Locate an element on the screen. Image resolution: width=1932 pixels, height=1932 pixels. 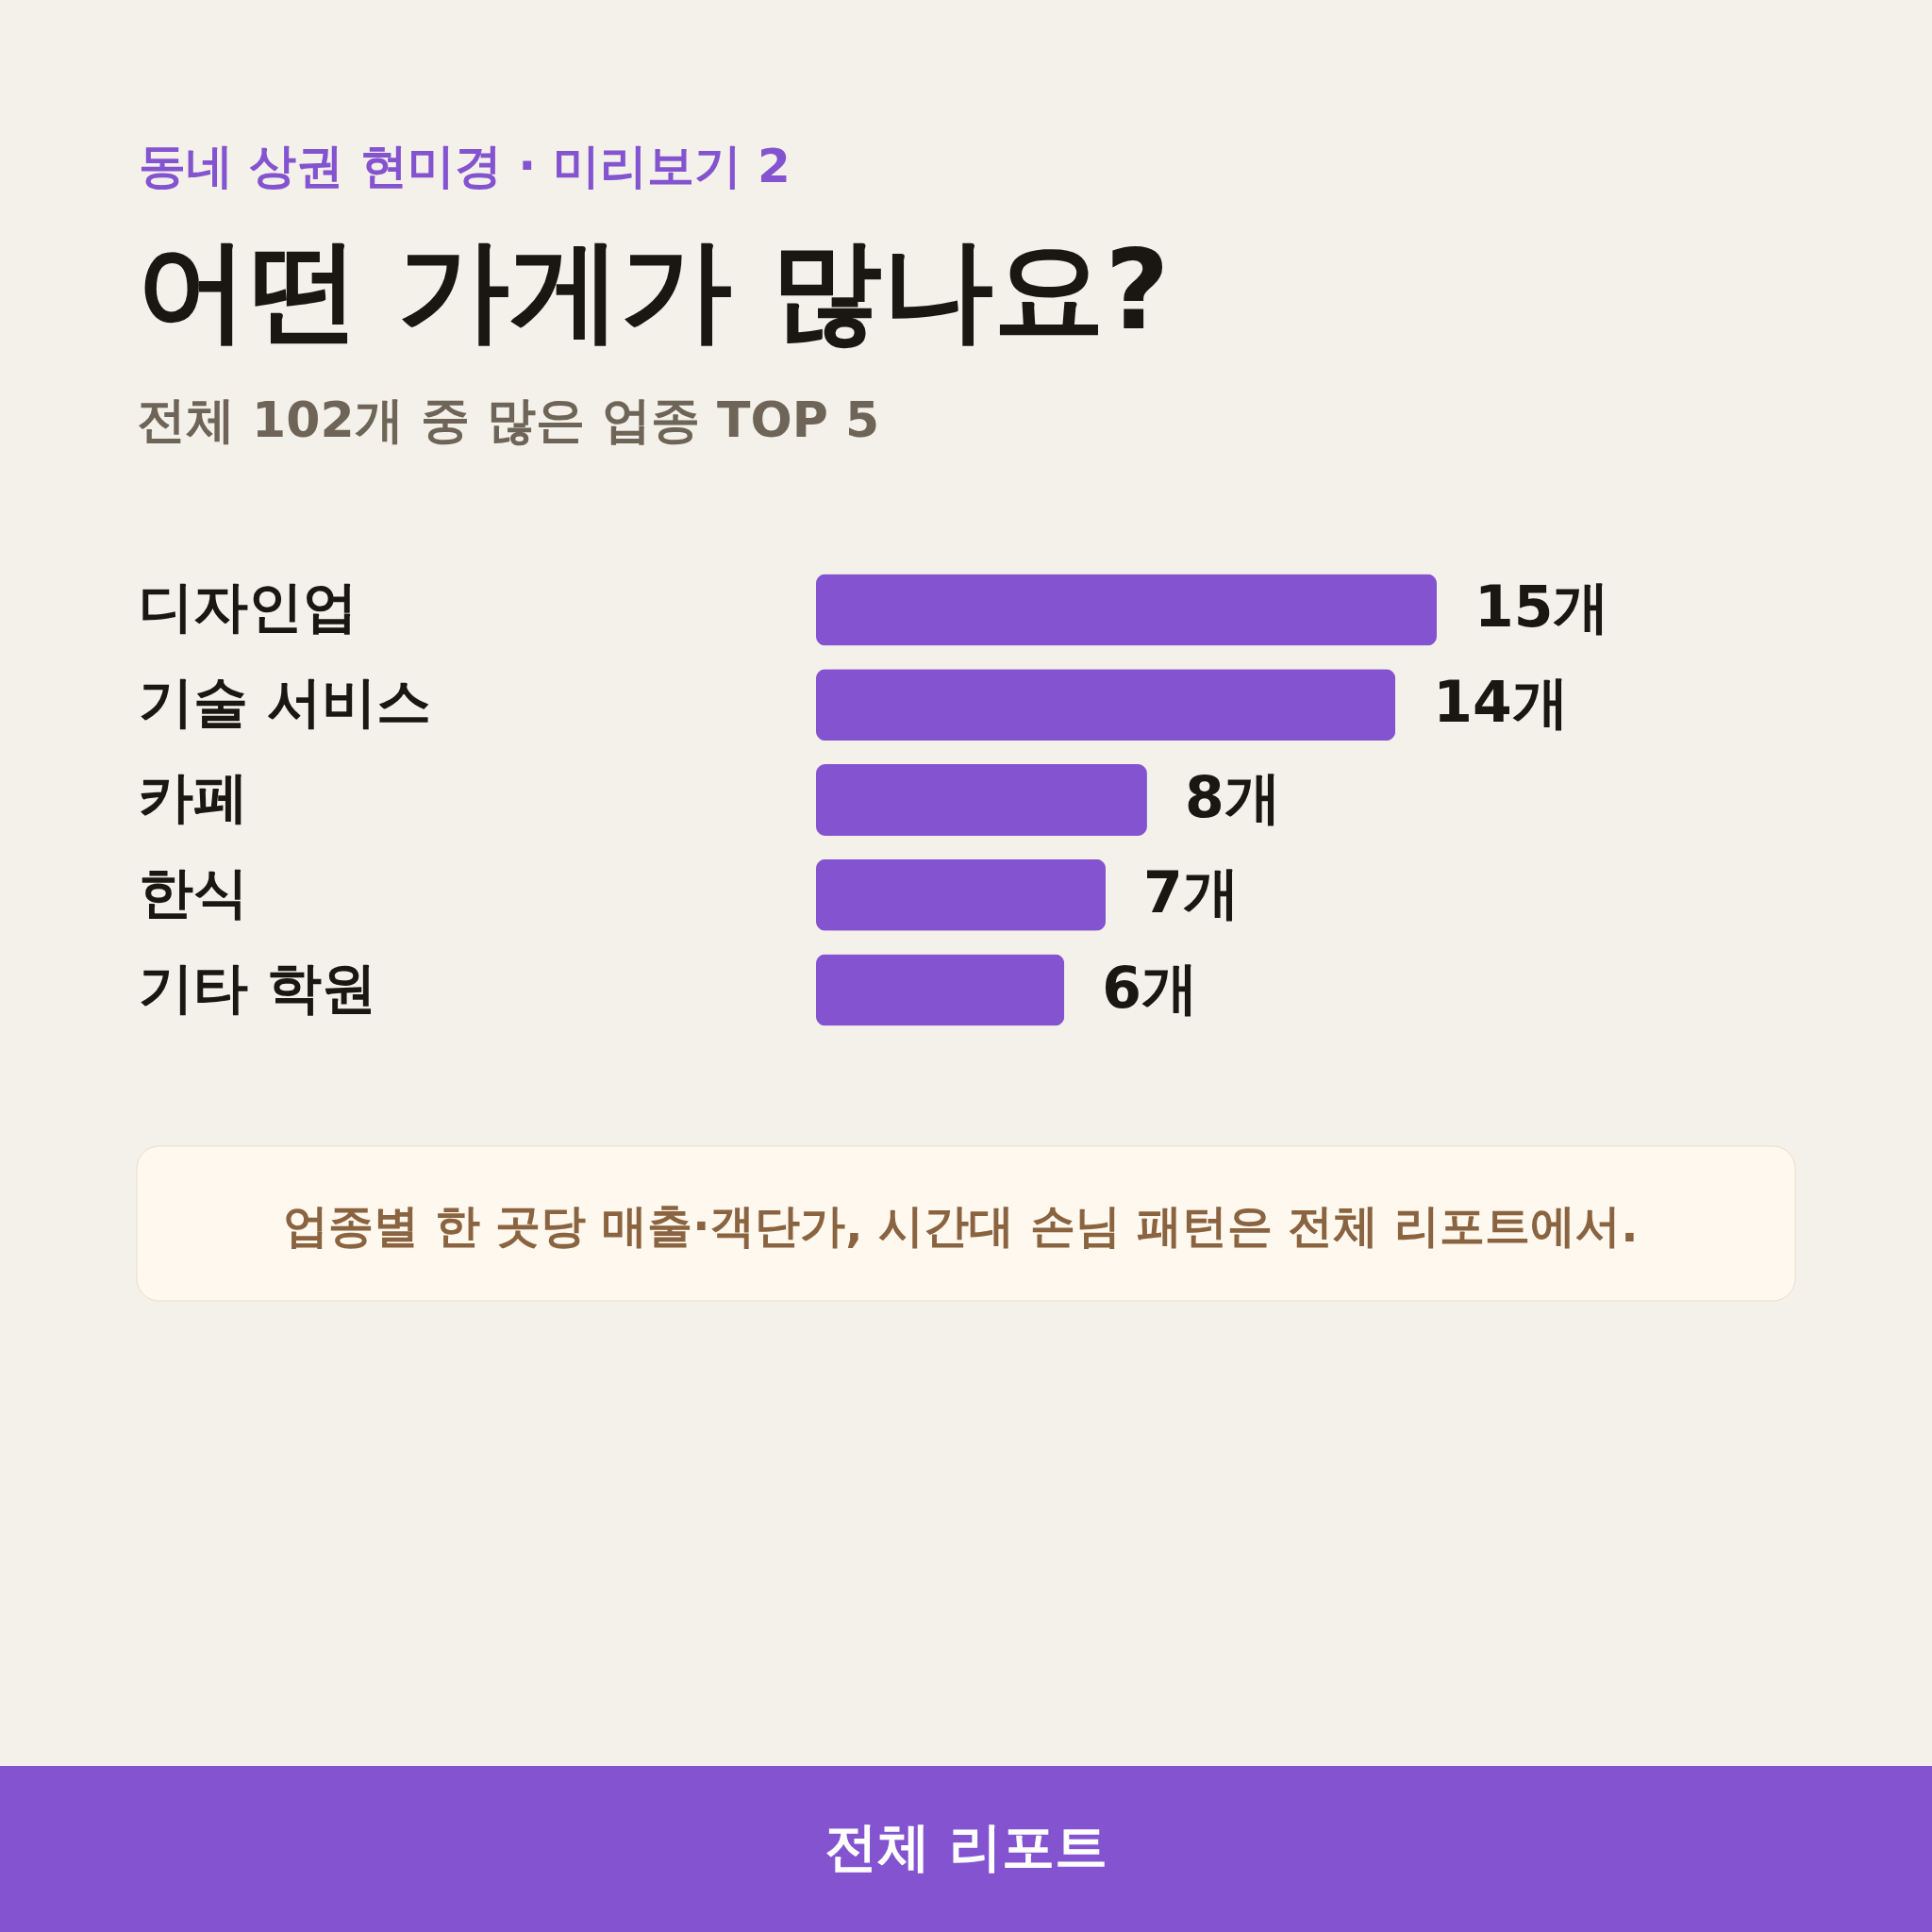
data-label: 15개 is located at coordinates (1542, 607).